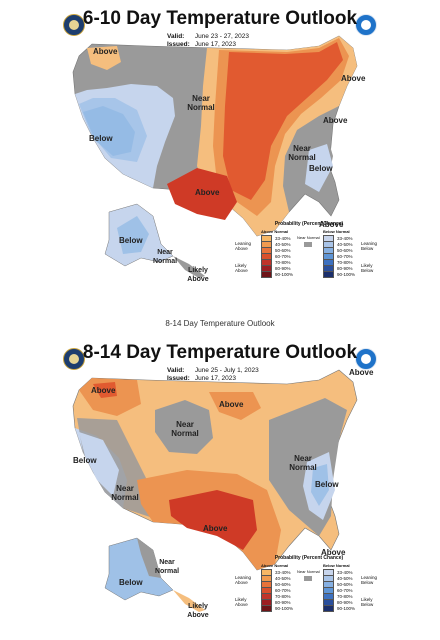 The width and height of the screenshot is (440, 640). I want to click on legend-near-label: Near Normal, so click(308, 237).